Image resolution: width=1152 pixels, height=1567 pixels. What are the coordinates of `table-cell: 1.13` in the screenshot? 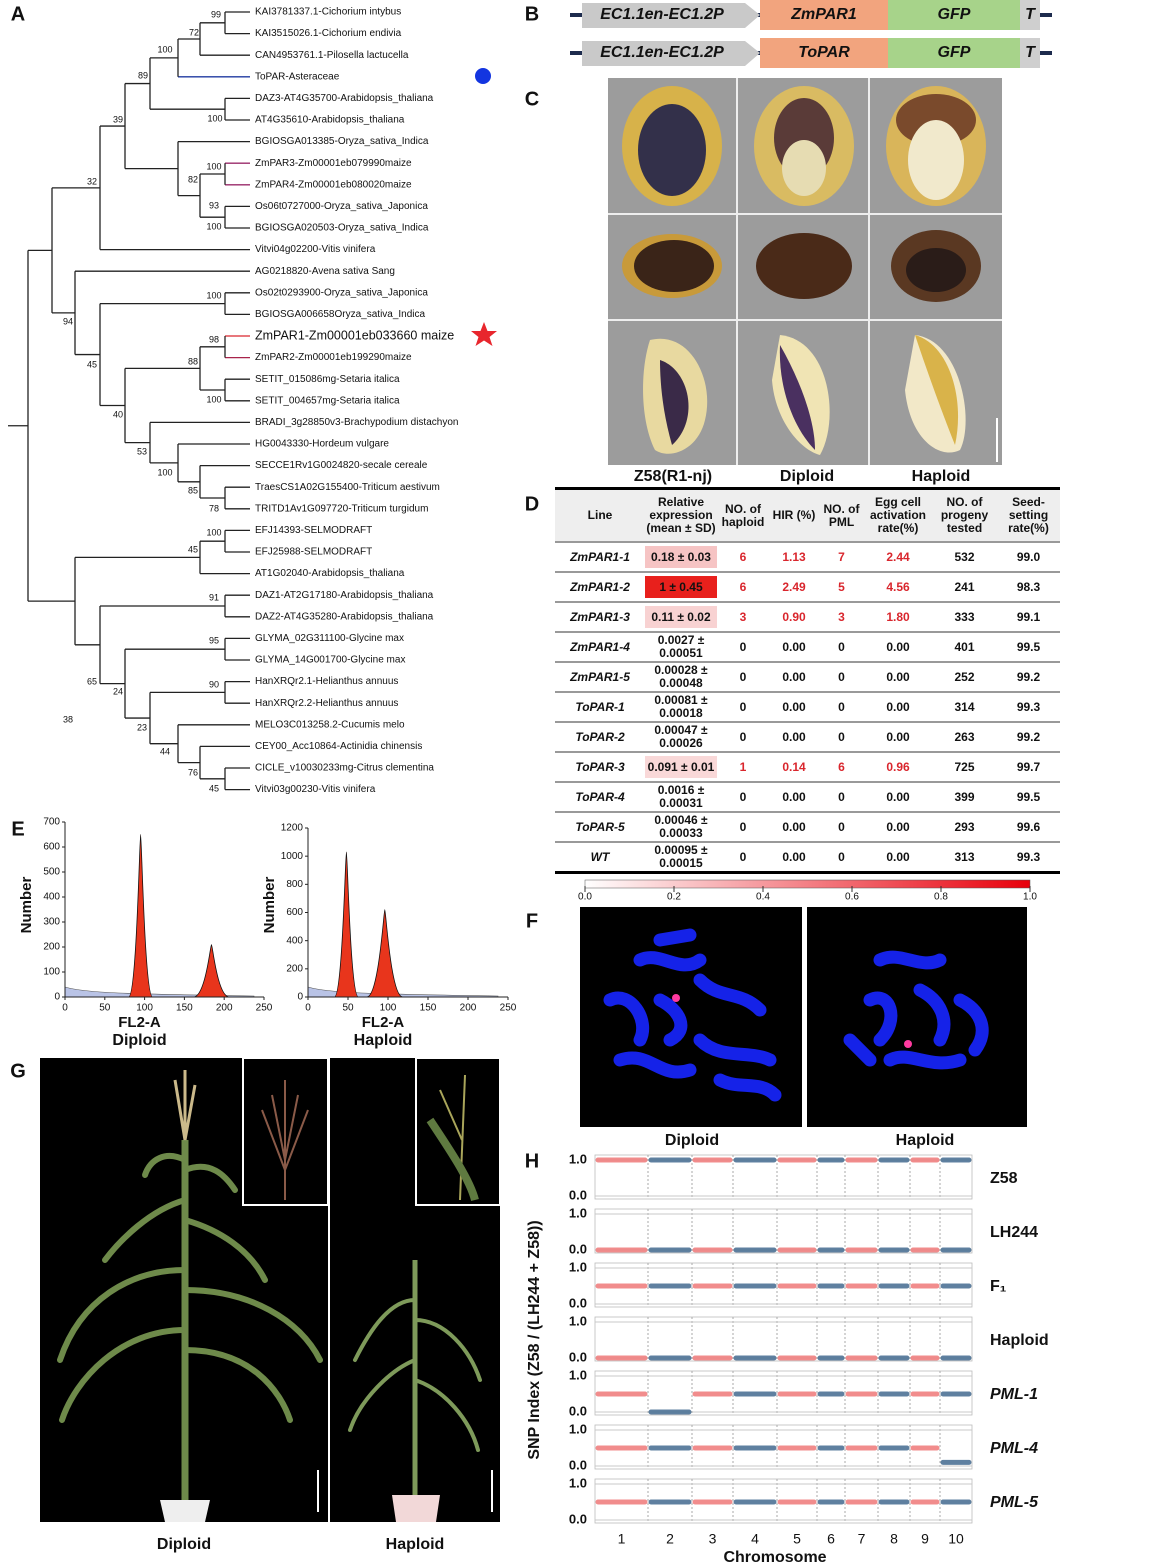 It's located at (794, 556).